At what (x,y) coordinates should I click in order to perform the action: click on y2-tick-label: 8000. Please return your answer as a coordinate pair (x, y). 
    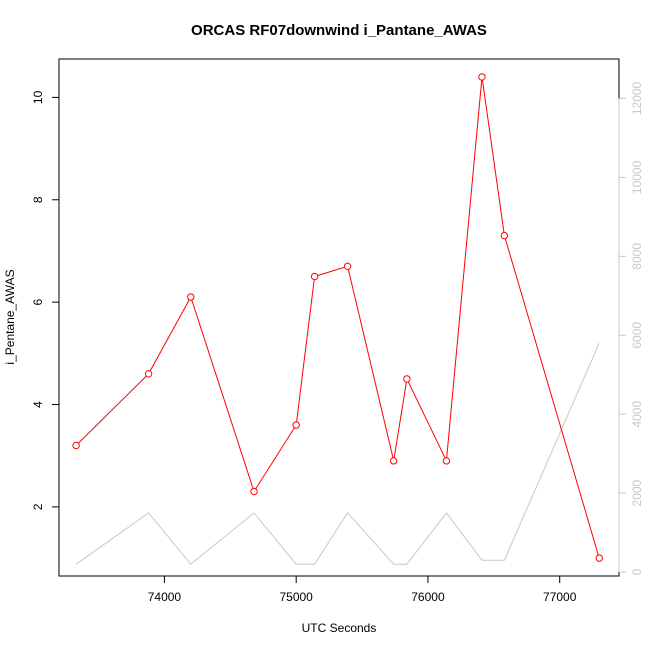
    Looking at the image, I should click on (637, 256).